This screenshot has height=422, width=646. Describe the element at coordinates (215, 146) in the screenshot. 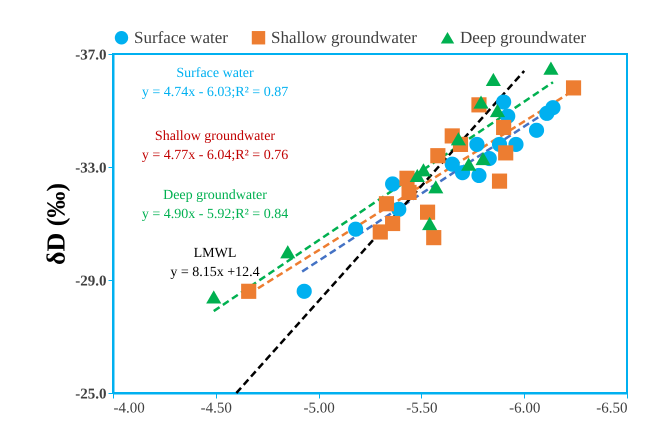

I see `annotation: Shallow groundwater y = 4.77x - 6.04;R² = 0.76` at that location.